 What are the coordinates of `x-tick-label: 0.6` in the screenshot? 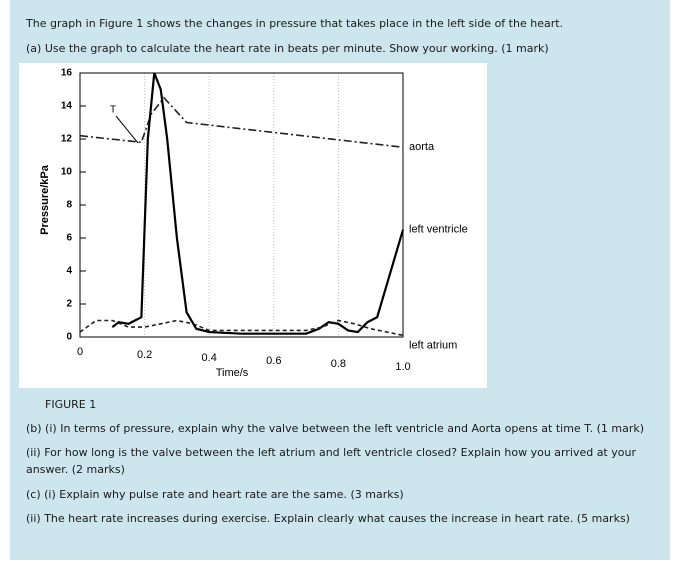 It's located at (273, 361).